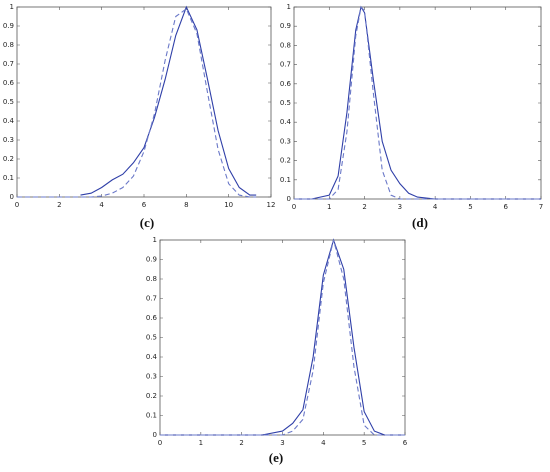 The width and height of the screenshot is (550, 472). What do you see at coordinates (271, 205) in the screenshot?
I see `x-tick-label: 12` at bounding box center [271, 205].